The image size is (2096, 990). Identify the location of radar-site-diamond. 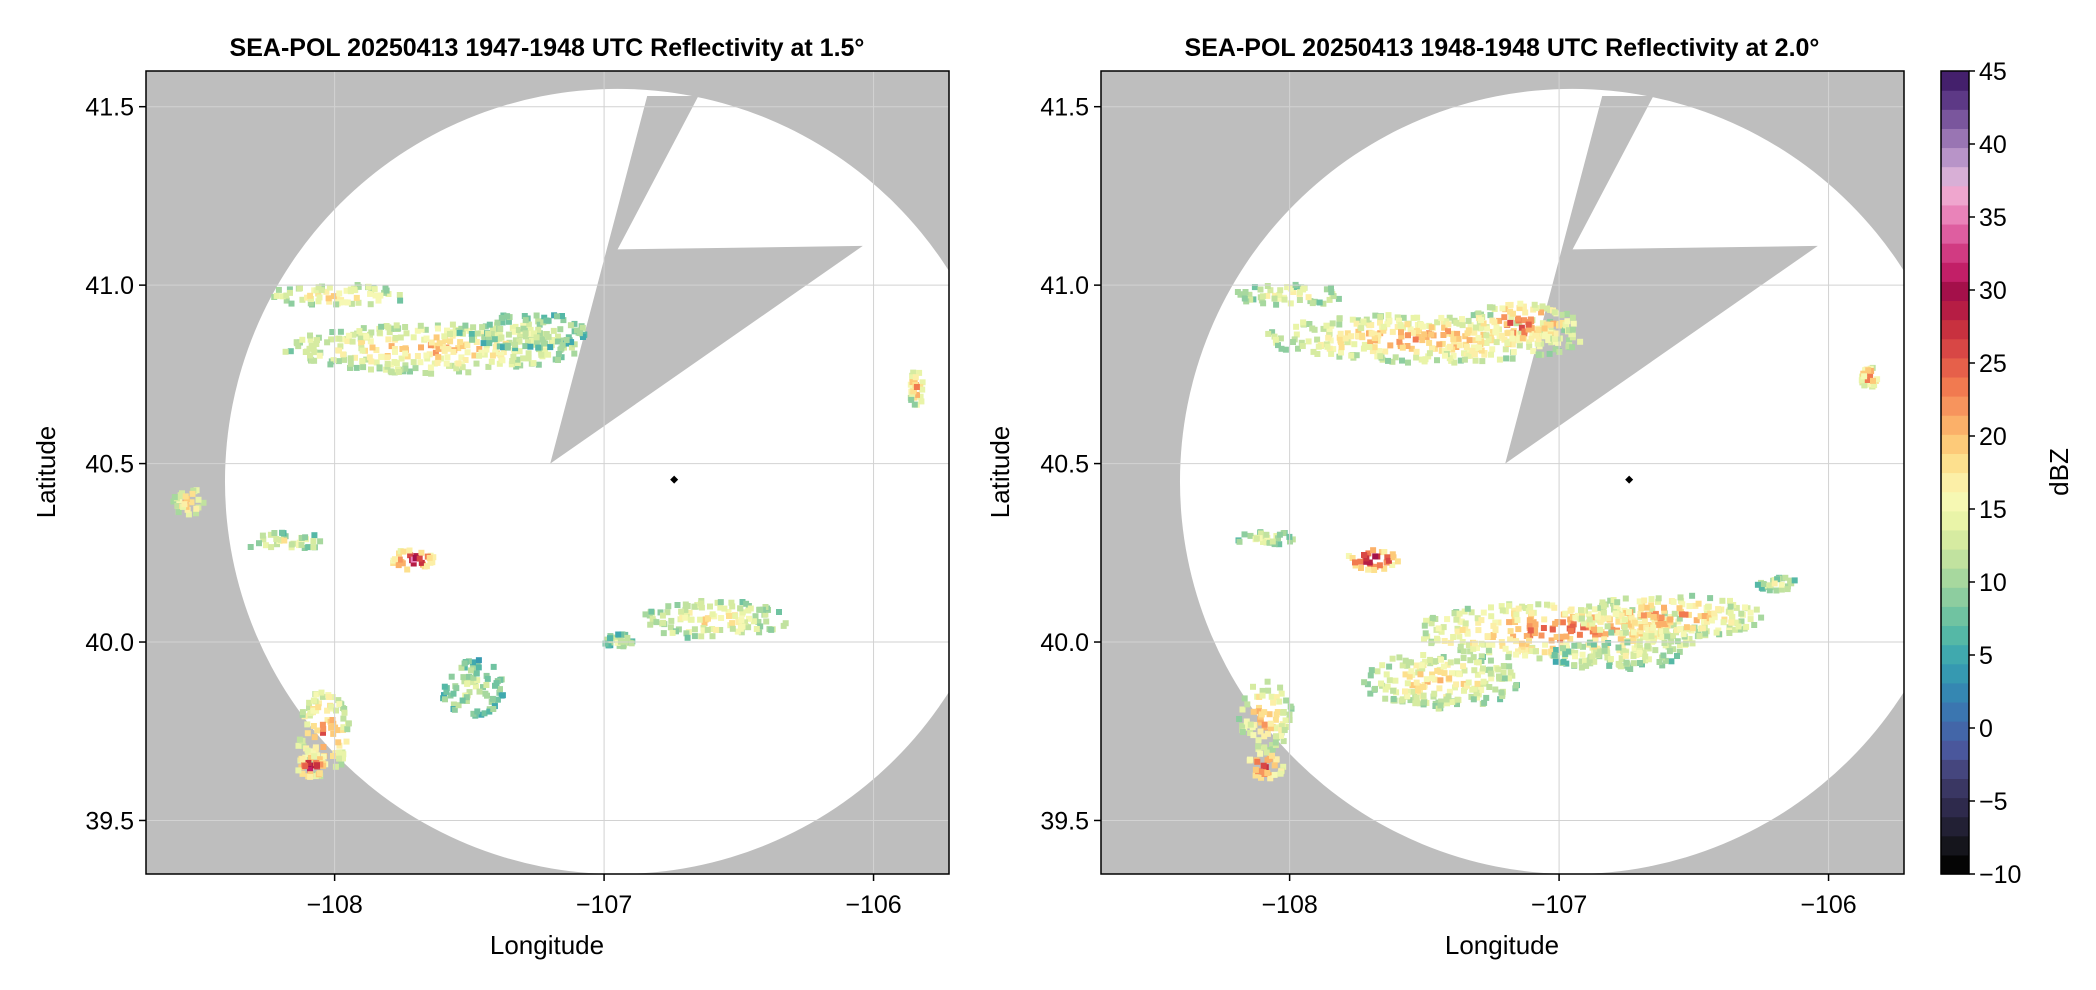
(674, 479).